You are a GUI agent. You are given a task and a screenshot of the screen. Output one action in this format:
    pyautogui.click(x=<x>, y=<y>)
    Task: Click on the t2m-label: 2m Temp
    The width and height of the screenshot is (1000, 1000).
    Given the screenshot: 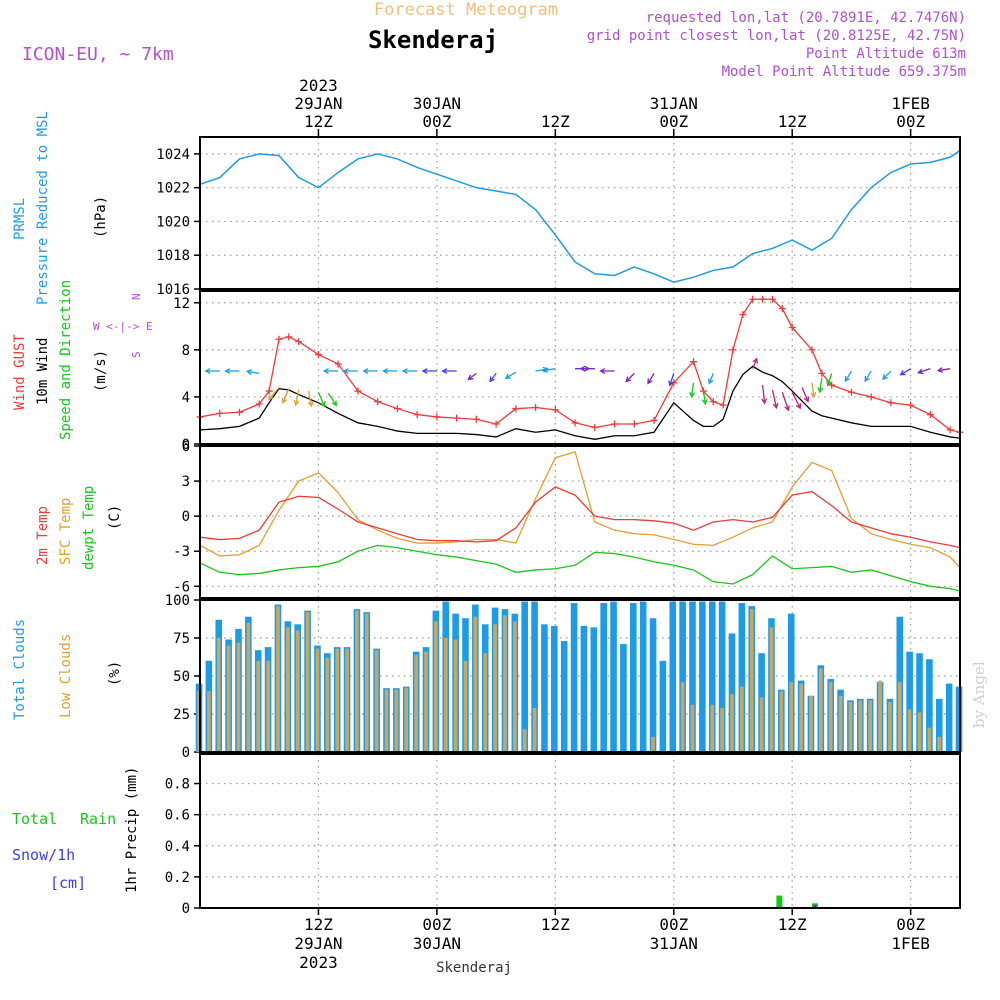 What is the action you would take?
    pyautogui.click(x=43, y=535)
    